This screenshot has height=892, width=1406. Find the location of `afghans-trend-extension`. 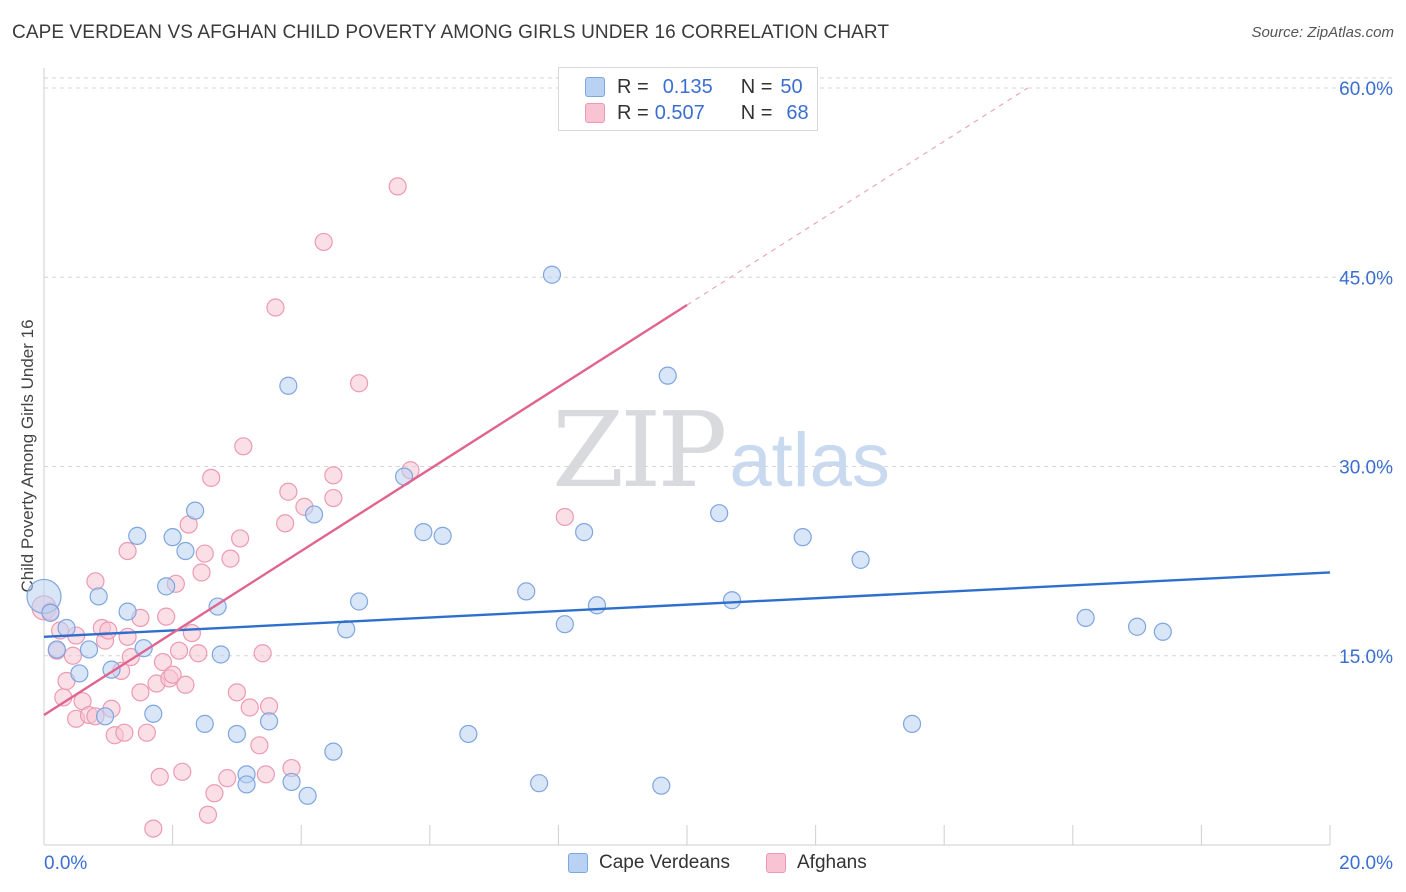

afghans-trend-extension is located at coordinates (857, 196).